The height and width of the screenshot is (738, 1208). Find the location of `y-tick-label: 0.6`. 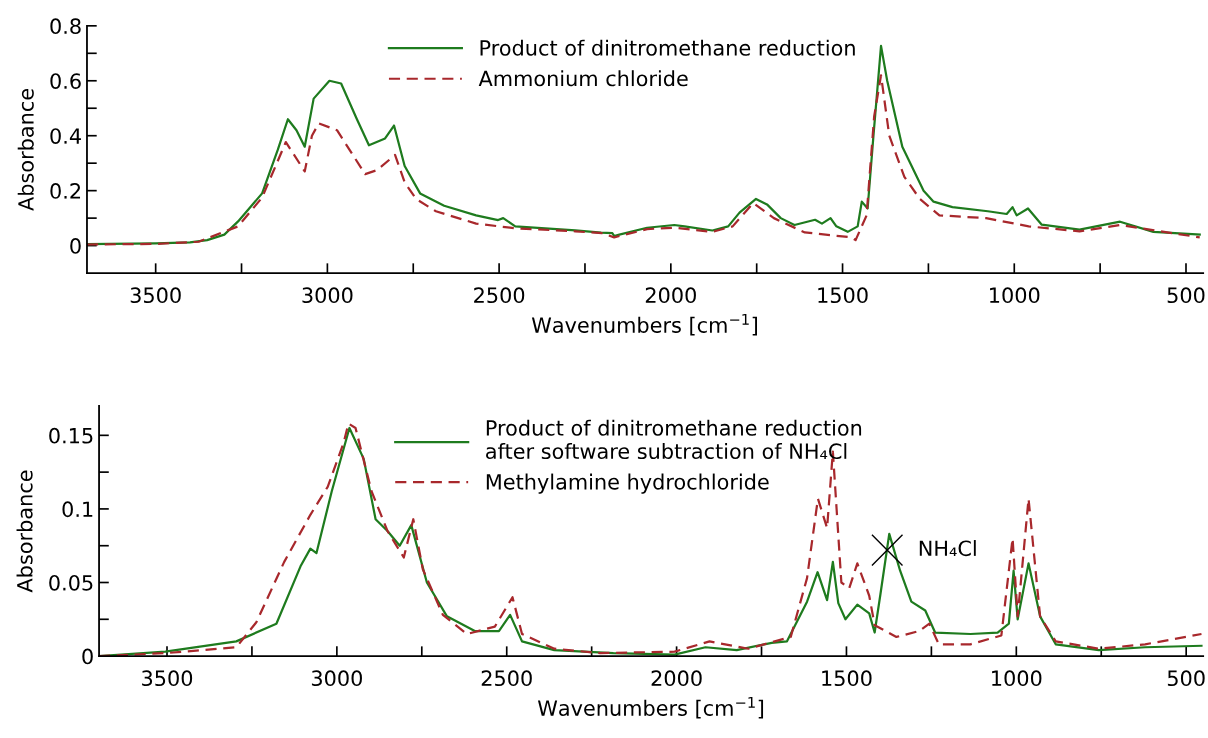

y-tick-label: 0.6 is located at coordinates (65, 81).